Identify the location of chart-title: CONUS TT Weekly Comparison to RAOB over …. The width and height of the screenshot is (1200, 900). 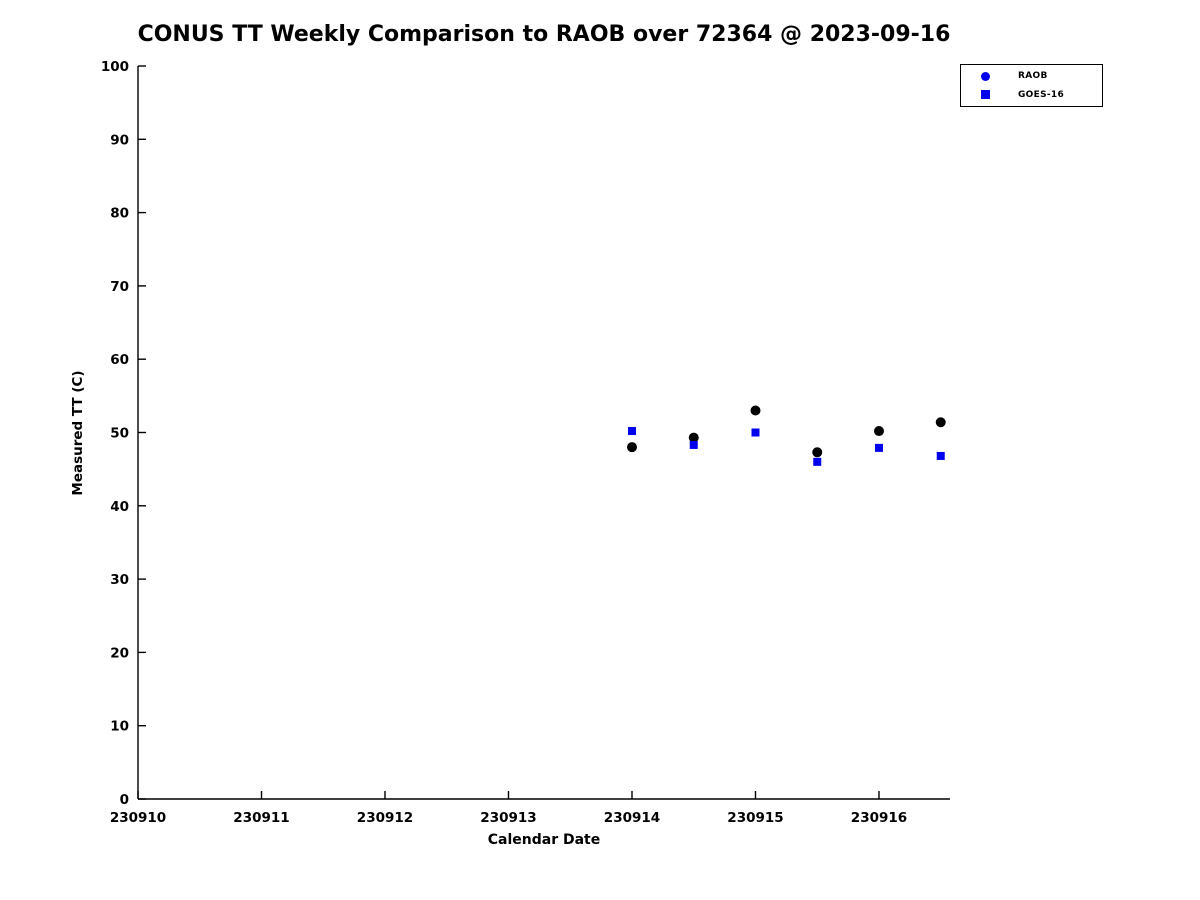
(544, 34).